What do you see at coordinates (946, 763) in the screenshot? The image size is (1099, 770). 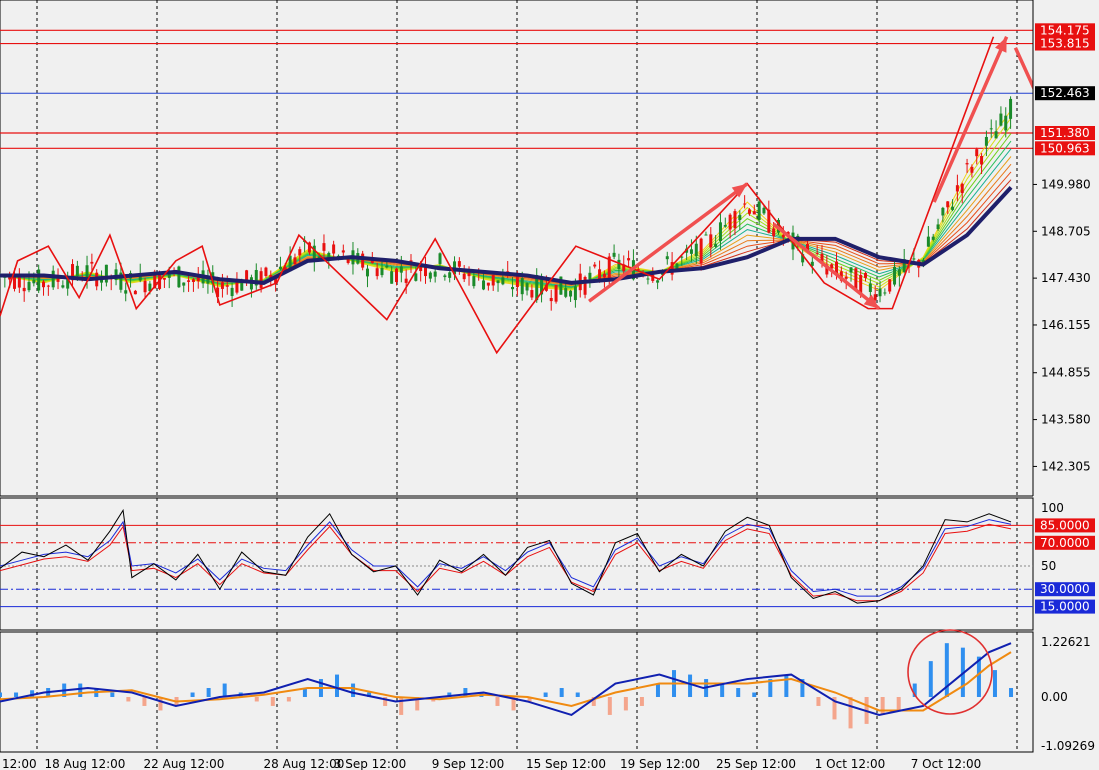 I see `time-tick-label: 7 Oct 12:00` at bounding box center [946, 763].